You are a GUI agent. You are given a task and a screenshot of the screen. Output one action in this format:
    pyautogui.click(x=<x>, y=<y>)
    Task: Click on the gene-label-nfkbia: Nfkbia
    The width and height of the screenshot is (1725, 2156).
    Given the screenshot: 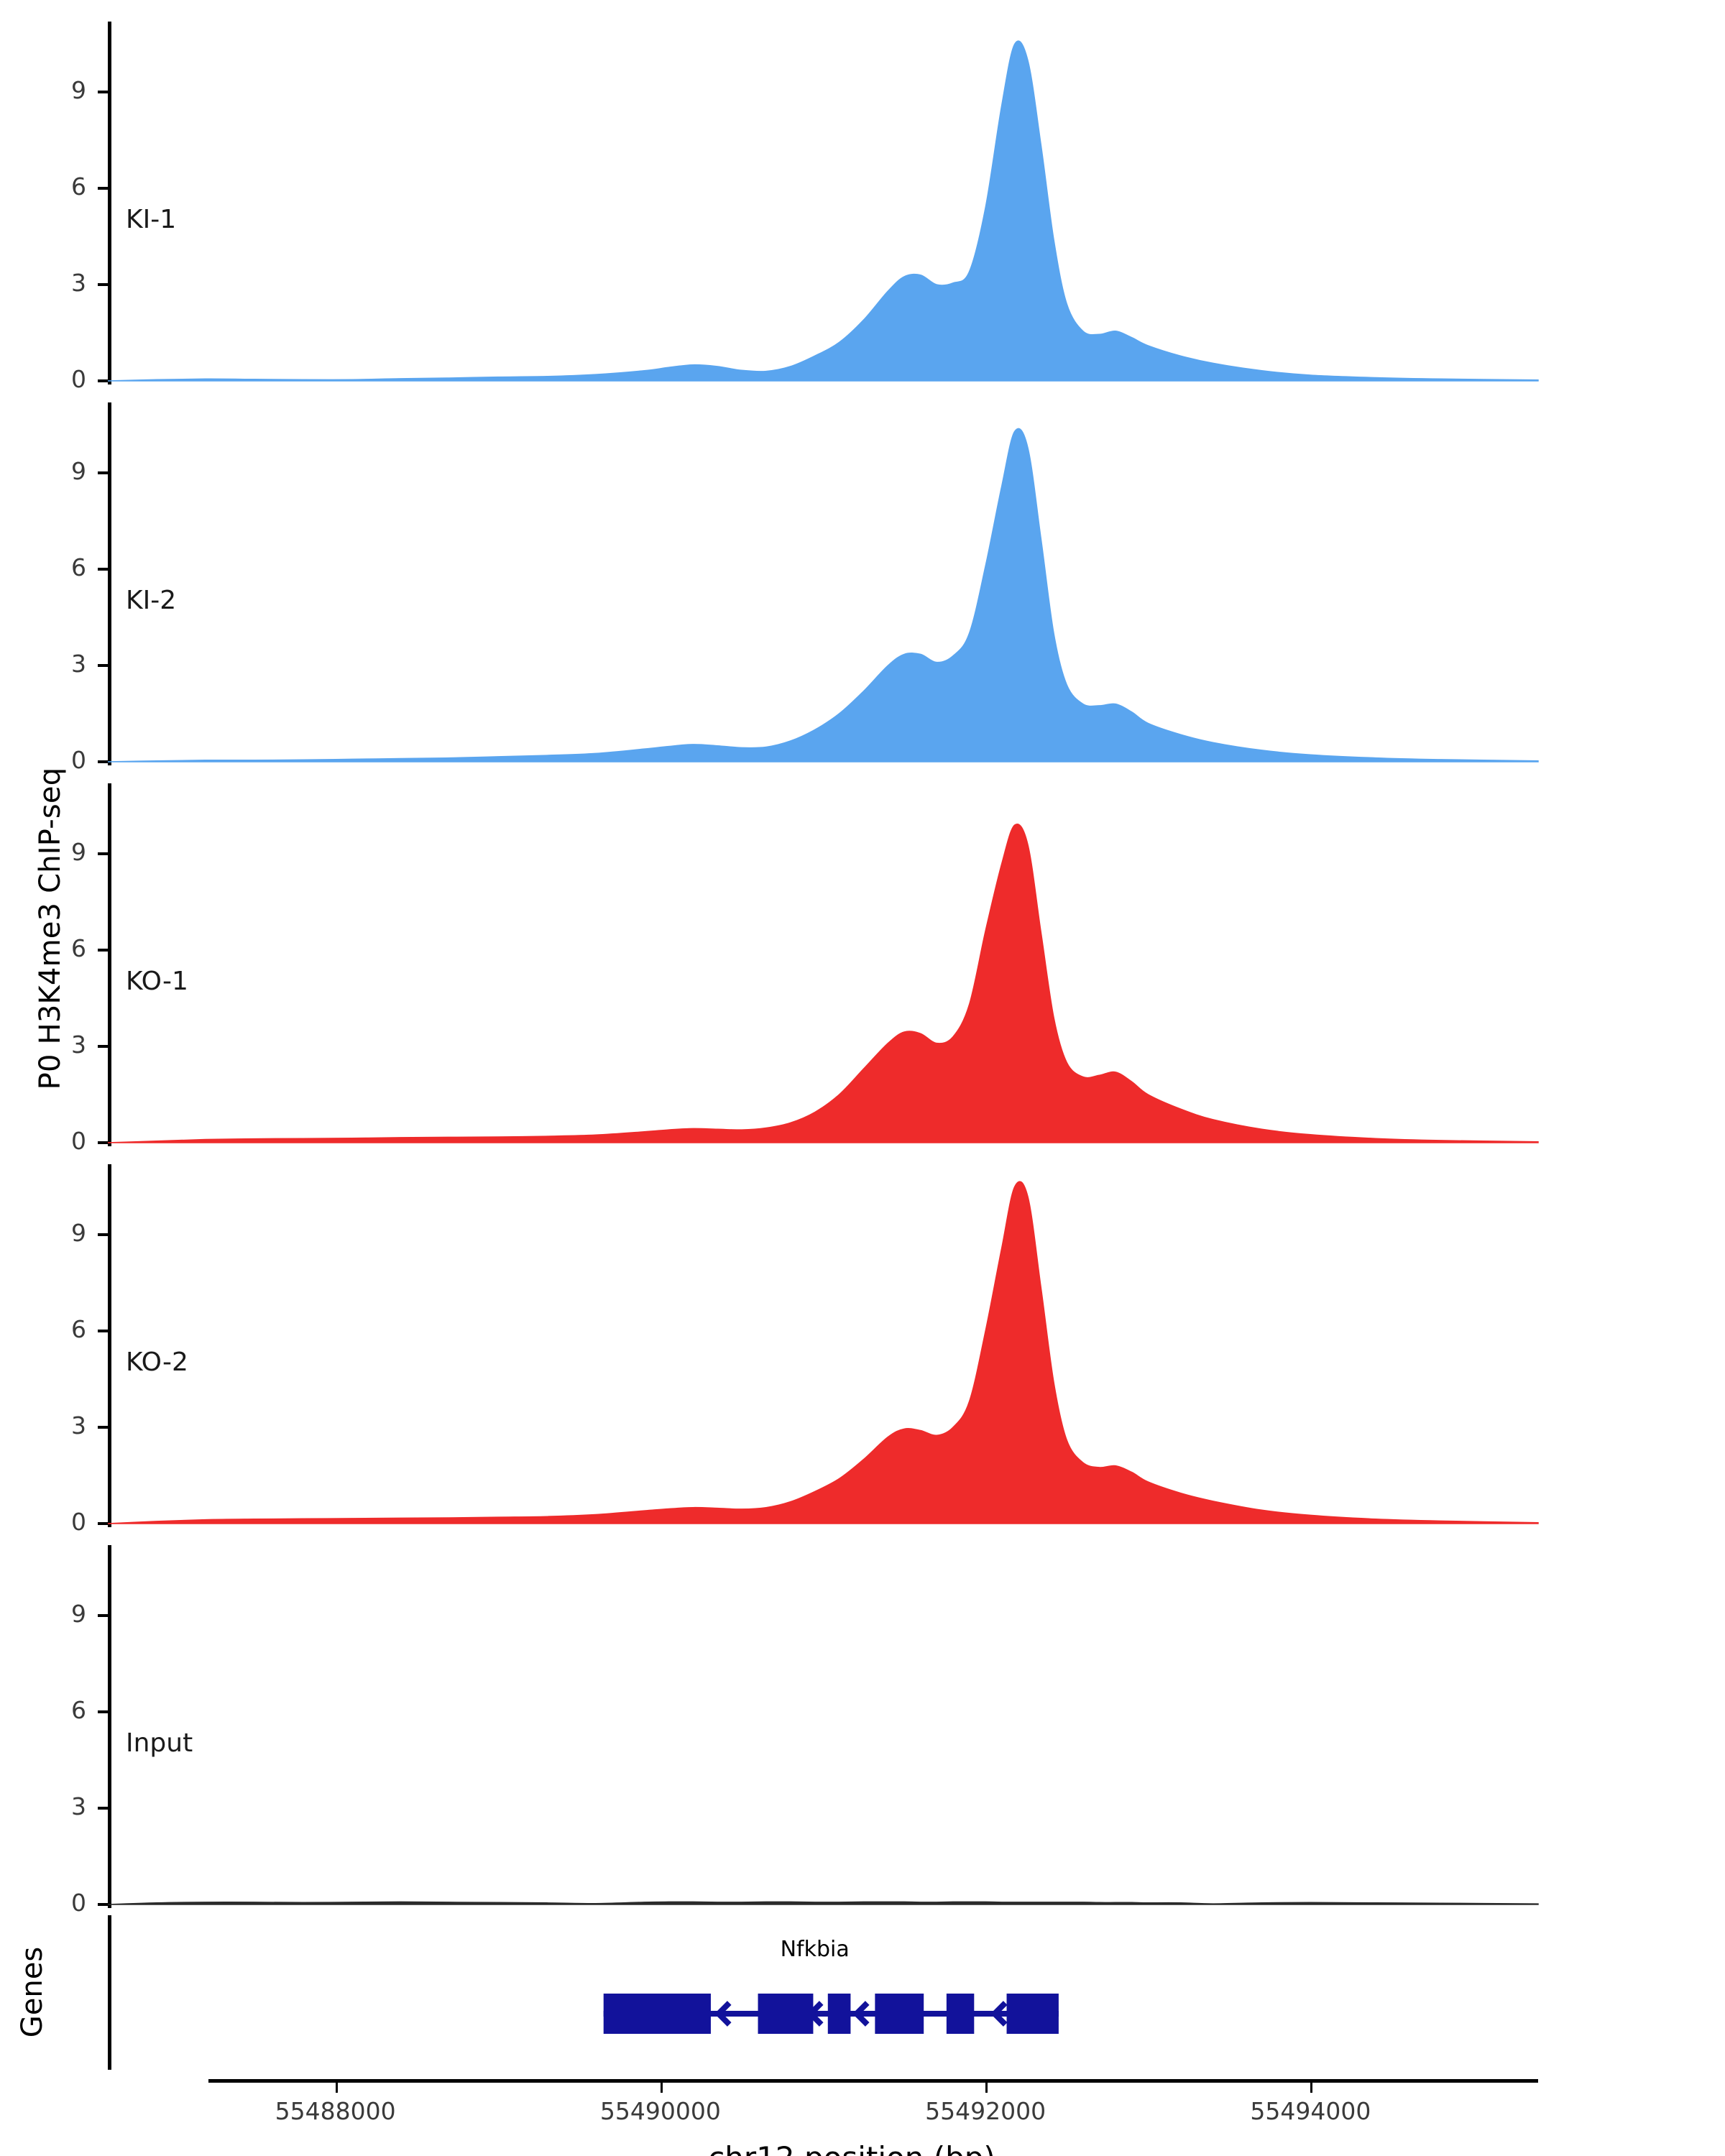 What is the action you would take?
    pyautogui.click(x=815, y=1950)
    